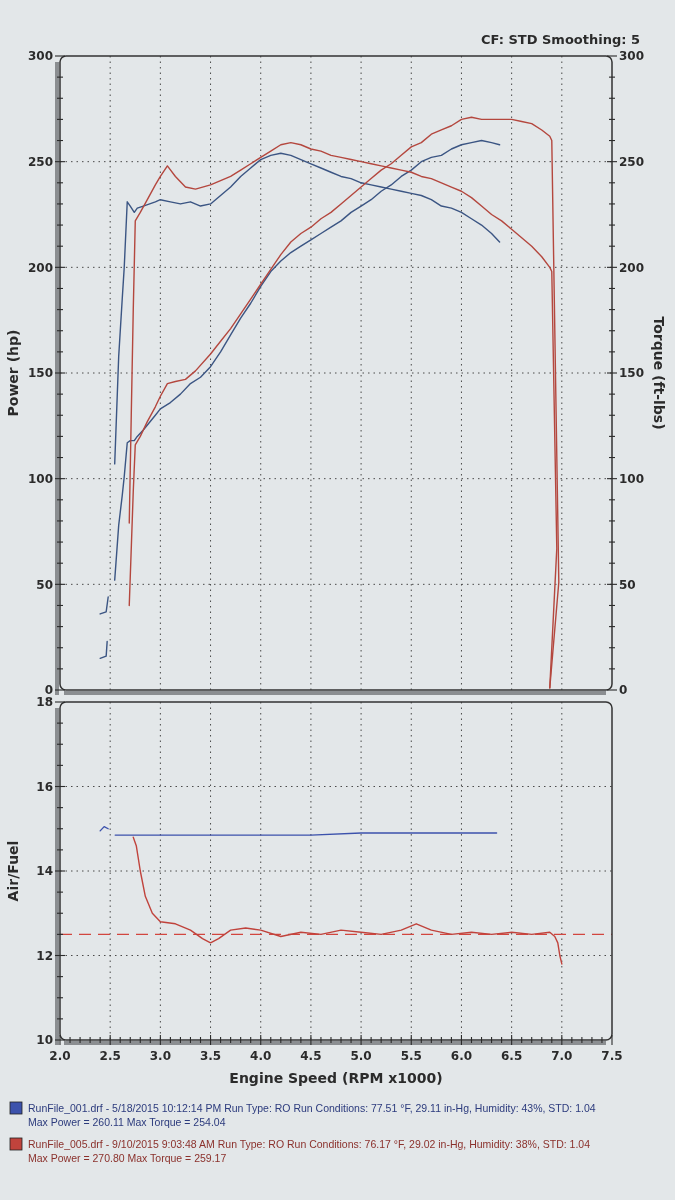 This screenshot has width=675, height=1200. Describe the element at coordinates (60, 1056) in the screenshot. I see `x-tick-label: 2.0` at that location.